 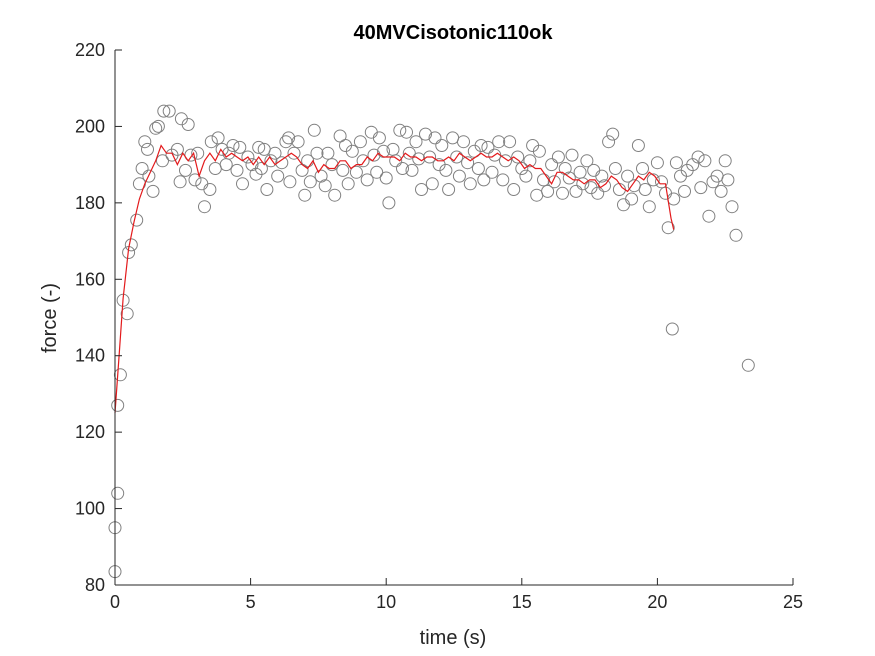 What do you see at coordinates (95, 585) in the screenshot?
I see `y-tick-label: 80` at bounding box center [95, 585].